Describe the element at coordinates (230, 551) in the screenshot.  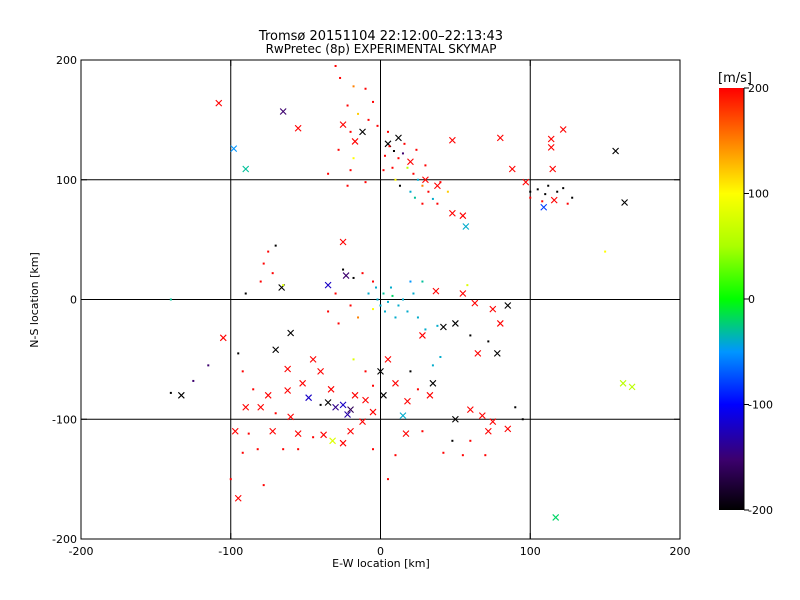
I see `x-tick-label: -100` at that location.